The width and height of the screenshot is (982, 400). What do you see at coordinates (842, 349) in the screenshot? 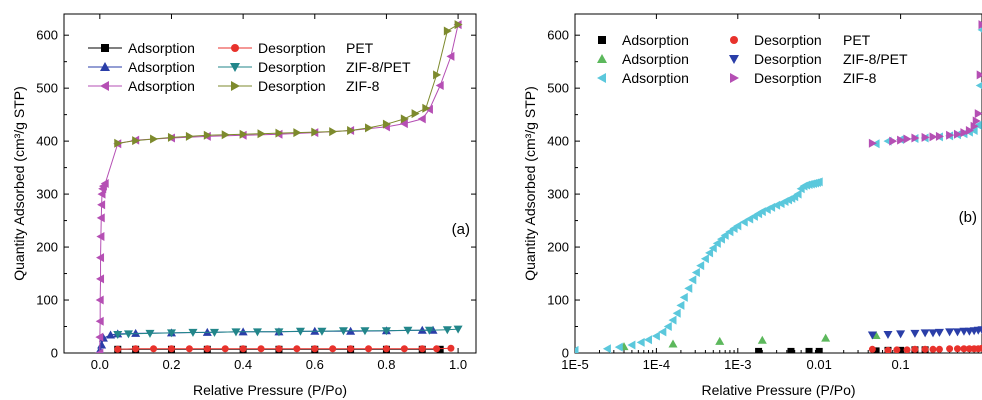
I see `series-adsorption-pet` at bounding box center [842, 349].